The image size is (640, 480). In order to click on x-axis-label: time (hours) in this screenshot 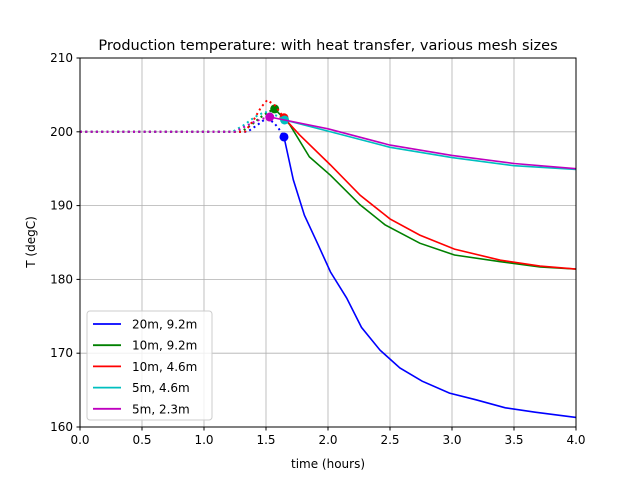, I will do `click(328, 464)`.